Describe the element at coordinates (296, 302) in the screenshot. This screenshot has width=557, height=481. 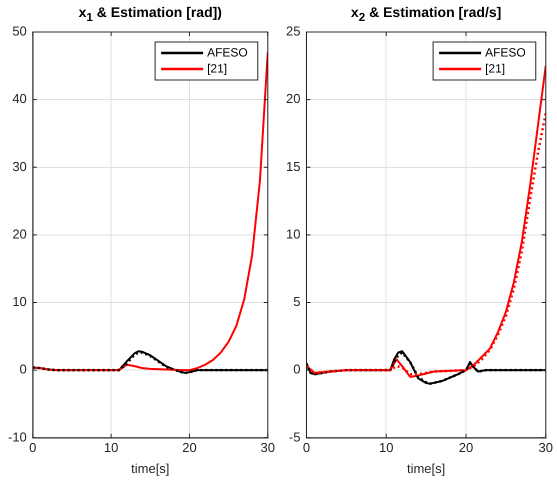
I see `y-tick-label: 5` at that location.